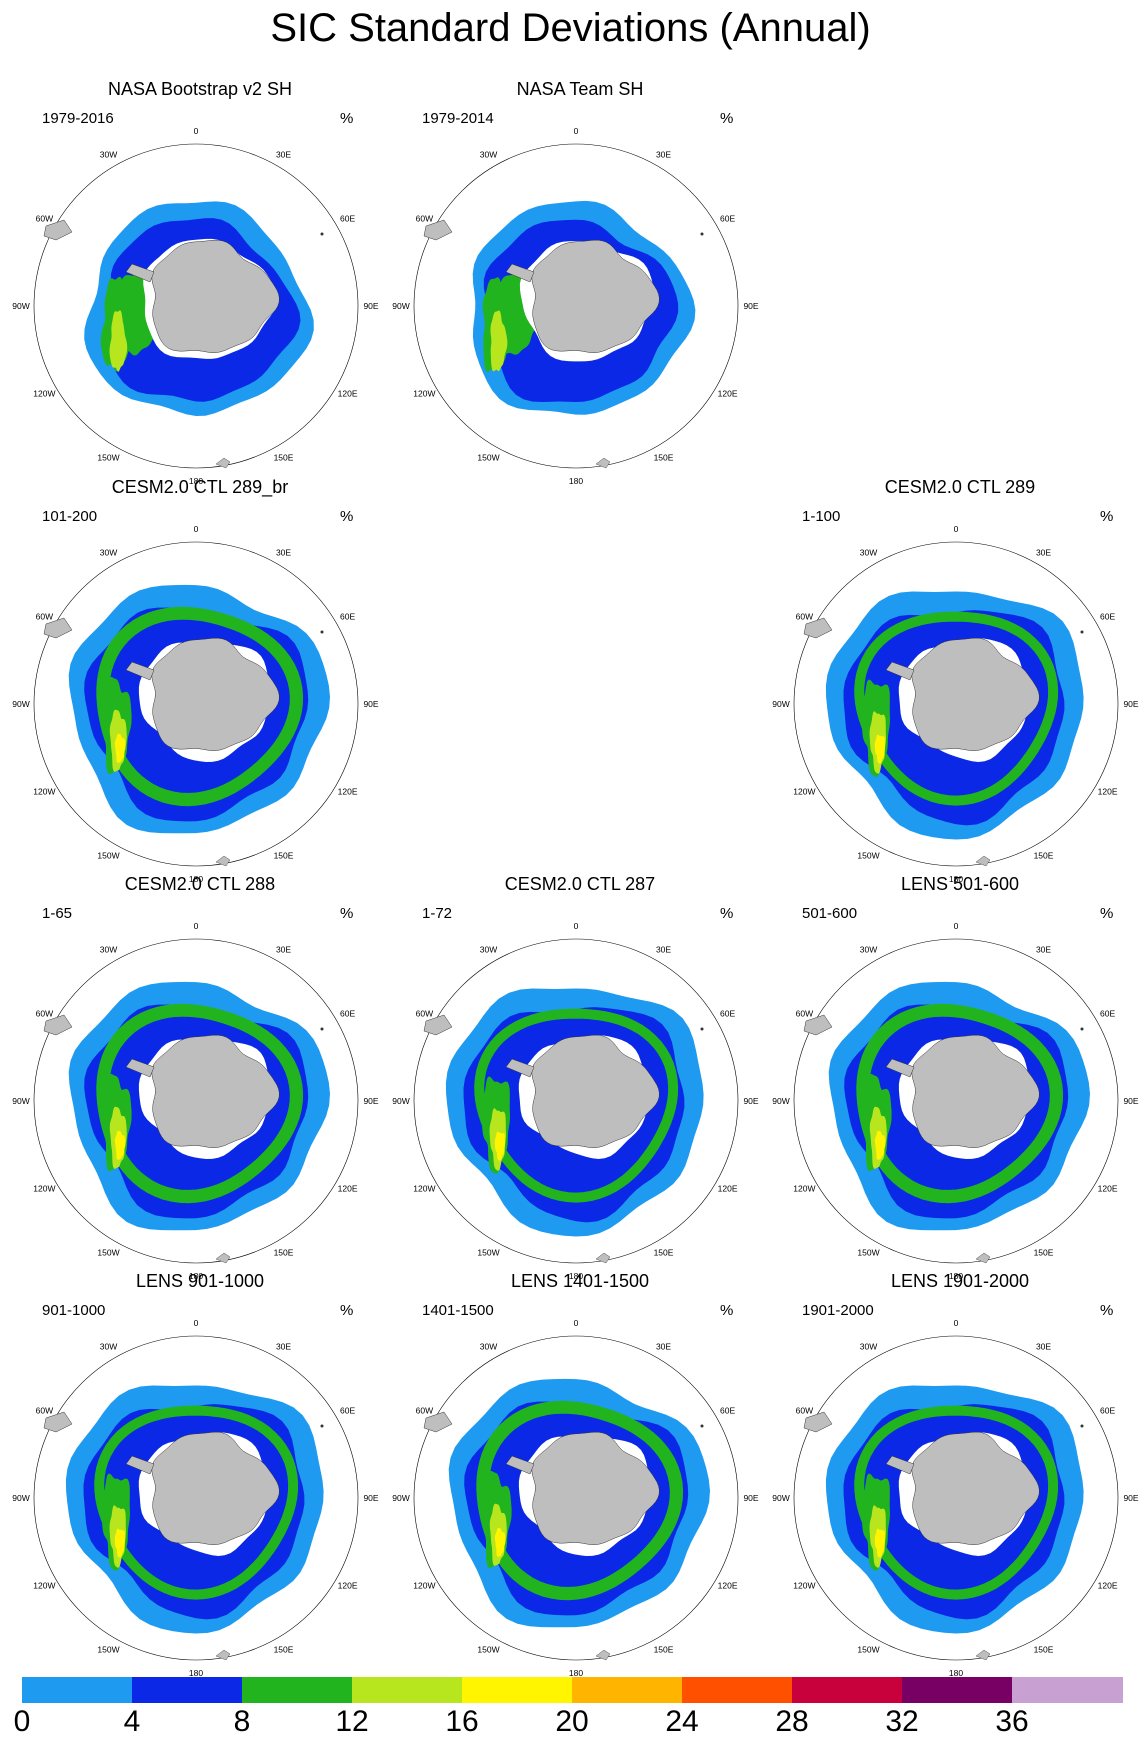  I want to click on colorbar-tick-label: 28, so click(792, 1721).